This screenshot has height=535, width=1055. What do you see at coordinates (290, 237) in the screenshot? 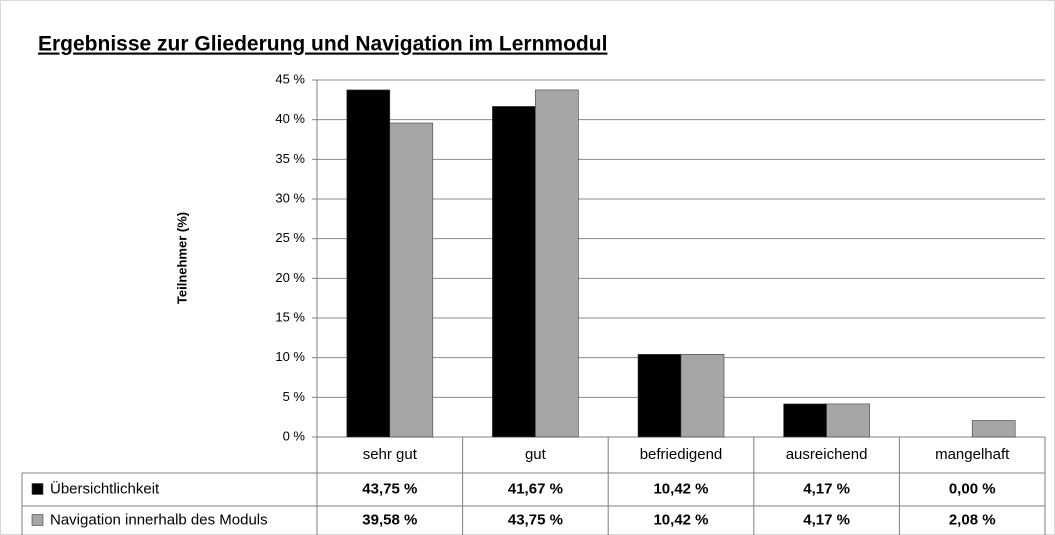
I see `y-tick-label: 25 %` at bounding box center [290, 237].